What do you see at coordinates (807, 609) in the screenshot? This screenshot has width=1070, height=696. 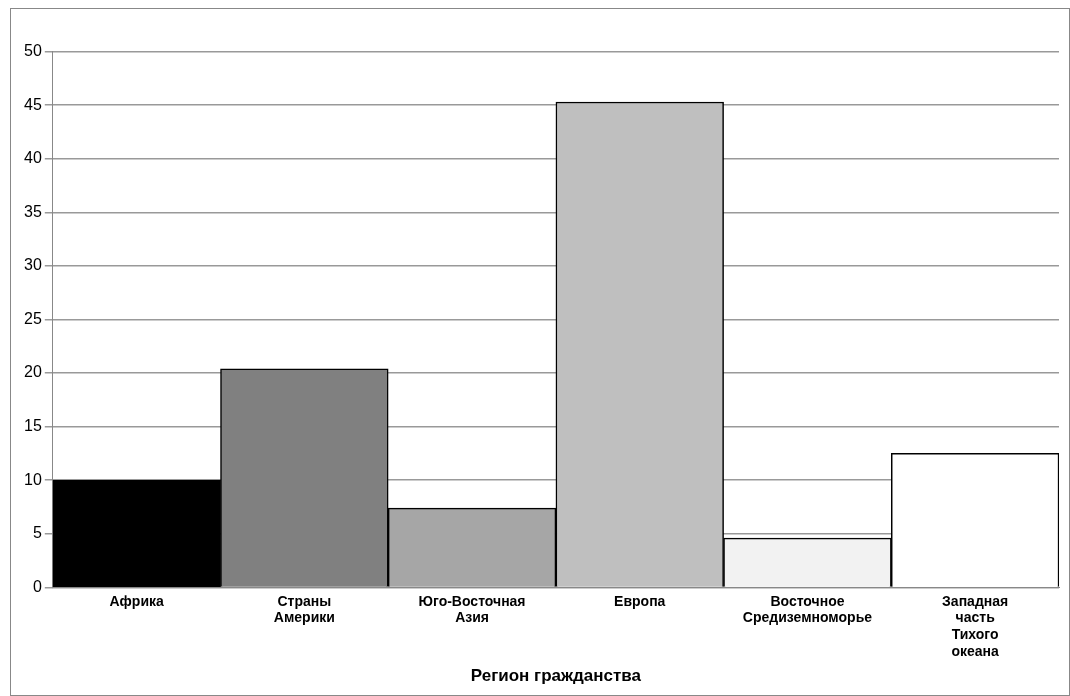 I see `x-tick-label: Восточное Средиземноморье` at bounding box center [807, 609].